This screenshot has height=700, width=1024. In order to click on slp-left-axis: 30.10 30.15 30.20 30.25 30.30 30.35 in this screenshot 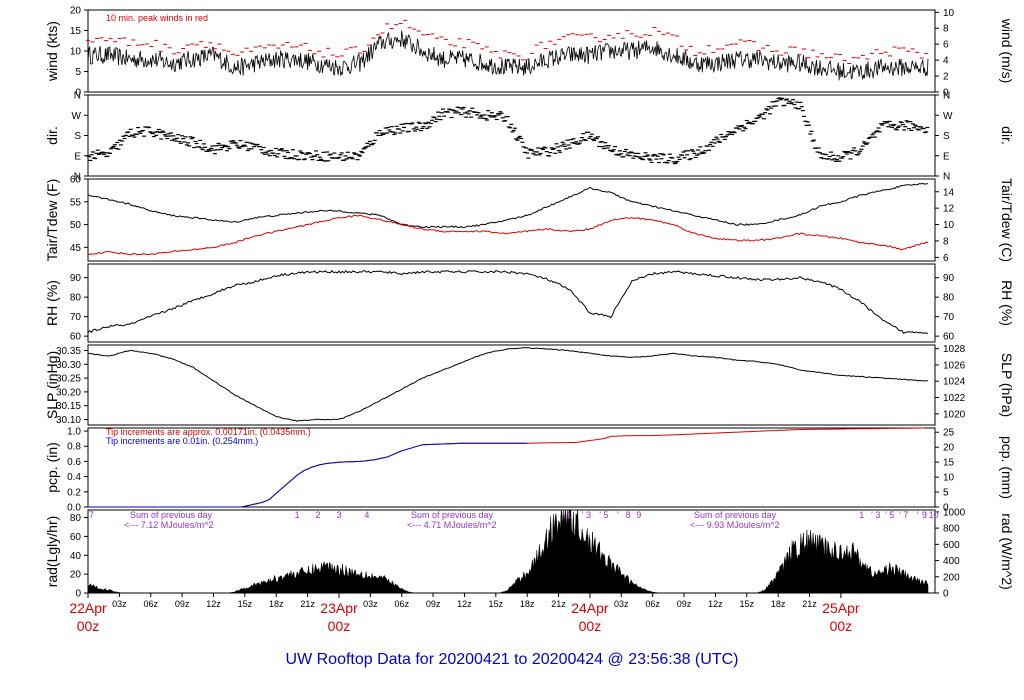, I will do `click(72, 386)`.